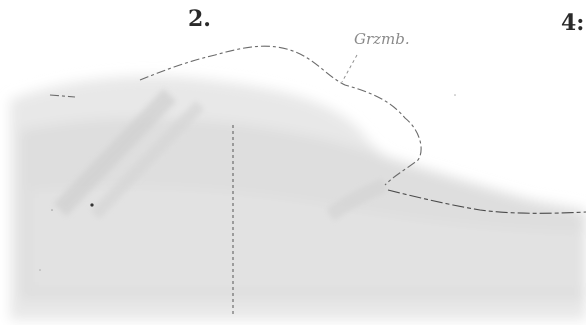 The image size is (586, 325). Describe the element at coordinates (486, 201) in the screenshot. I see `lower-contour` at that location.